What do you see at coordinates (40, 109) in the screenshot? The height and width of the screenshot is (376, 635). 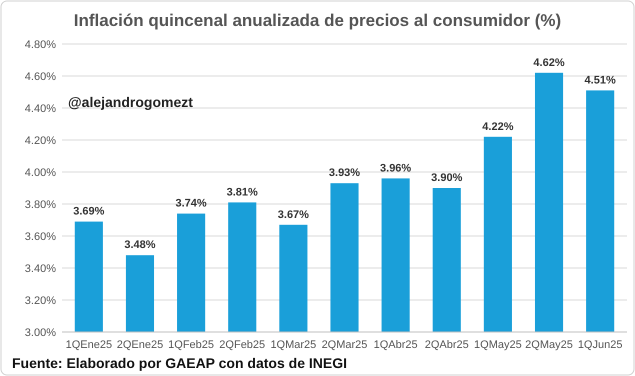 I see `y-tick-label: 4.40%` at bounding box center [40, 109].